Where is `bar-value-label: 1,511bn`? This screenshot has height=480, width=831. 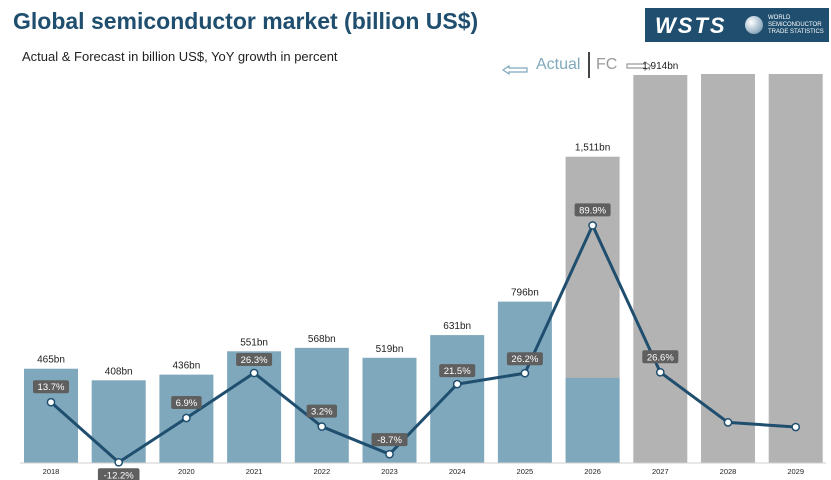
bar-value-label: 1,511bn is located at coordinates (592, 148).